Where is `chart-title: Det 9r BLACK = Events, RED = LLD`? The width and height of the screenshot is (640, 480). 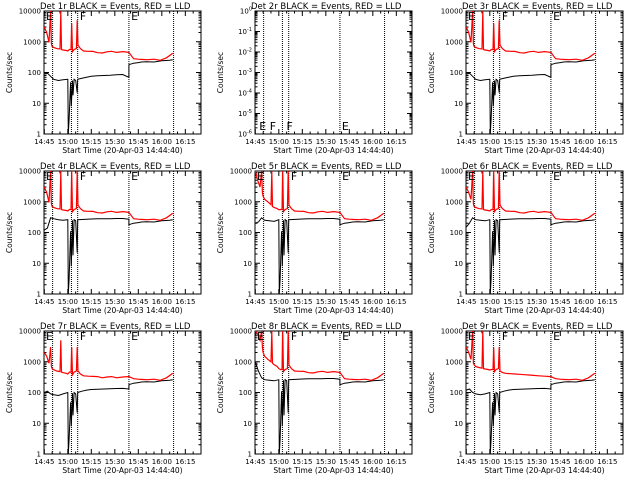 chart-title: Det 9r BLACK = Events, RED = LLD is located at coordinates (537, 327).